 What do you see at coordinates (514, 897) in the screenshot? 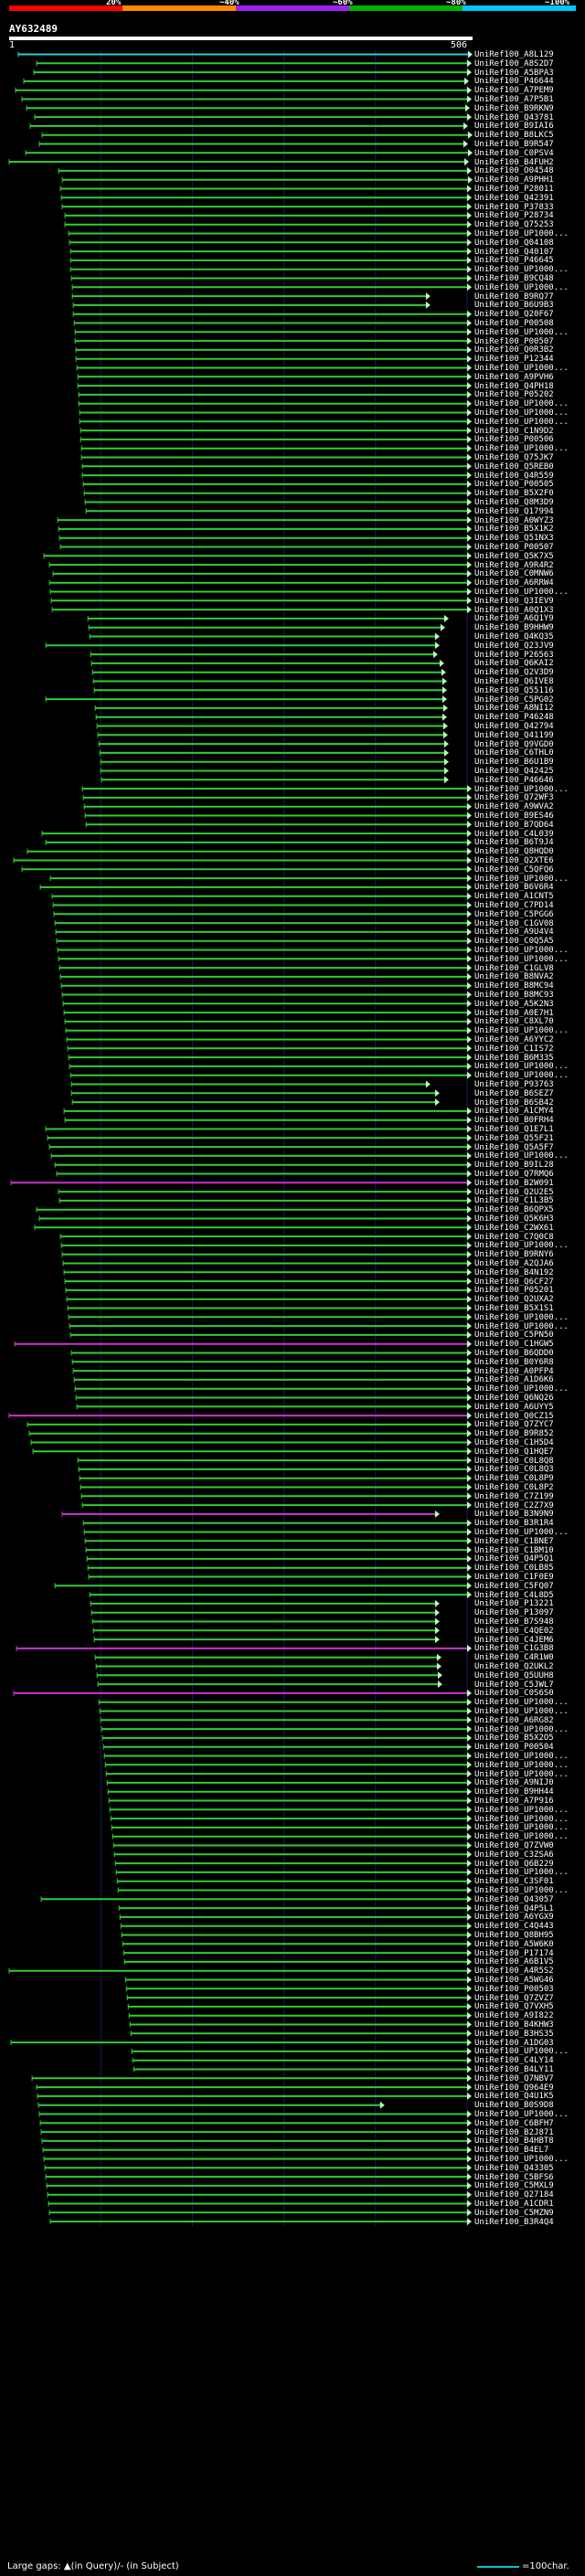
I see `hit-accession-link: UniRef100_A1CNT5` at bounding box center [514, 897].